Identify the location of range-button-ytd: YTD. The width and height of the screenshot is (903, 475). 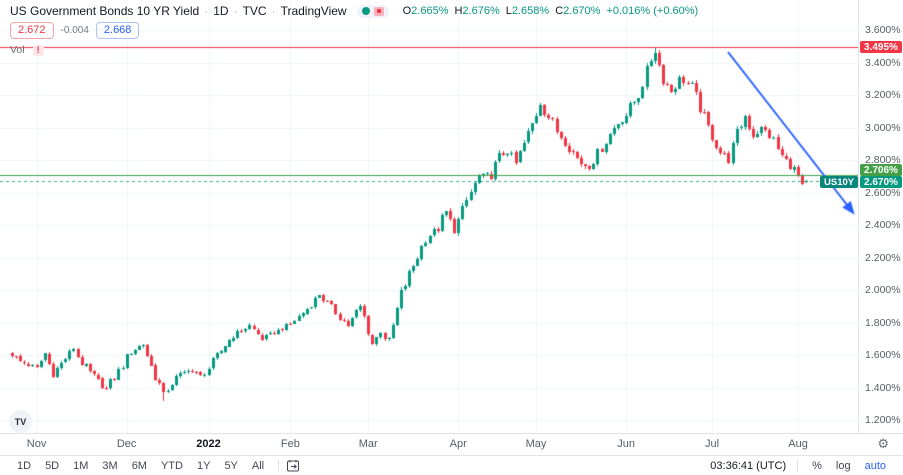
(171, 465).